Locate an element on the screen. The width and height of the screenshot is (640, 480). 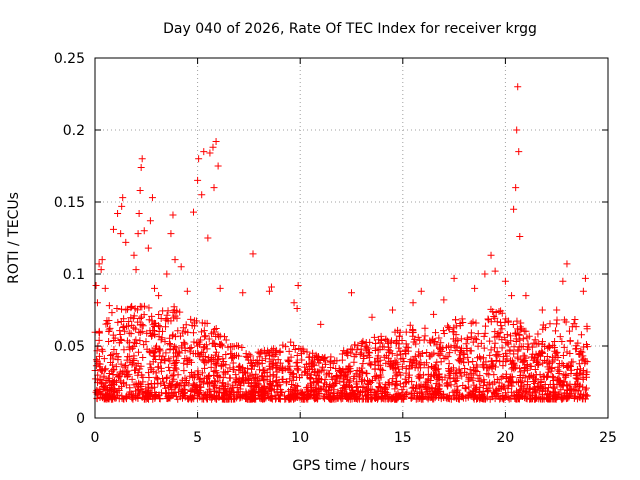
x-tick-label: 20 is located at coordinates (505, 438).